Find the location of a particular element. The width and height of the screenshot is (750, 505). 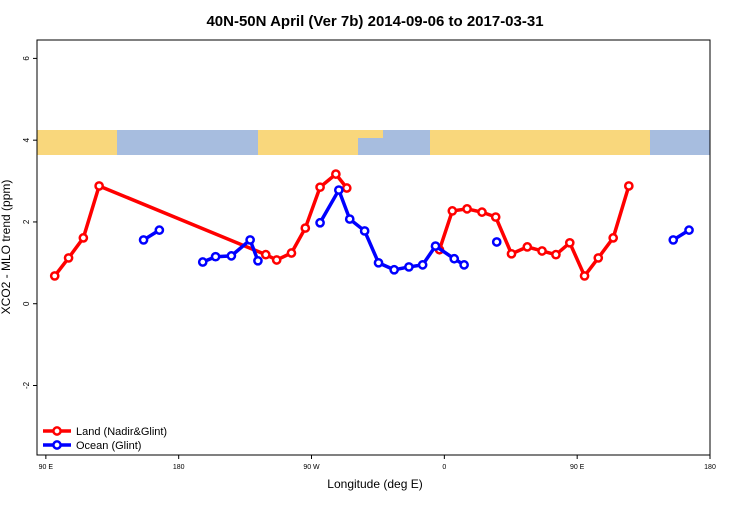

legend-label: Ocean (Glint) is located at coordinates (108, 446).